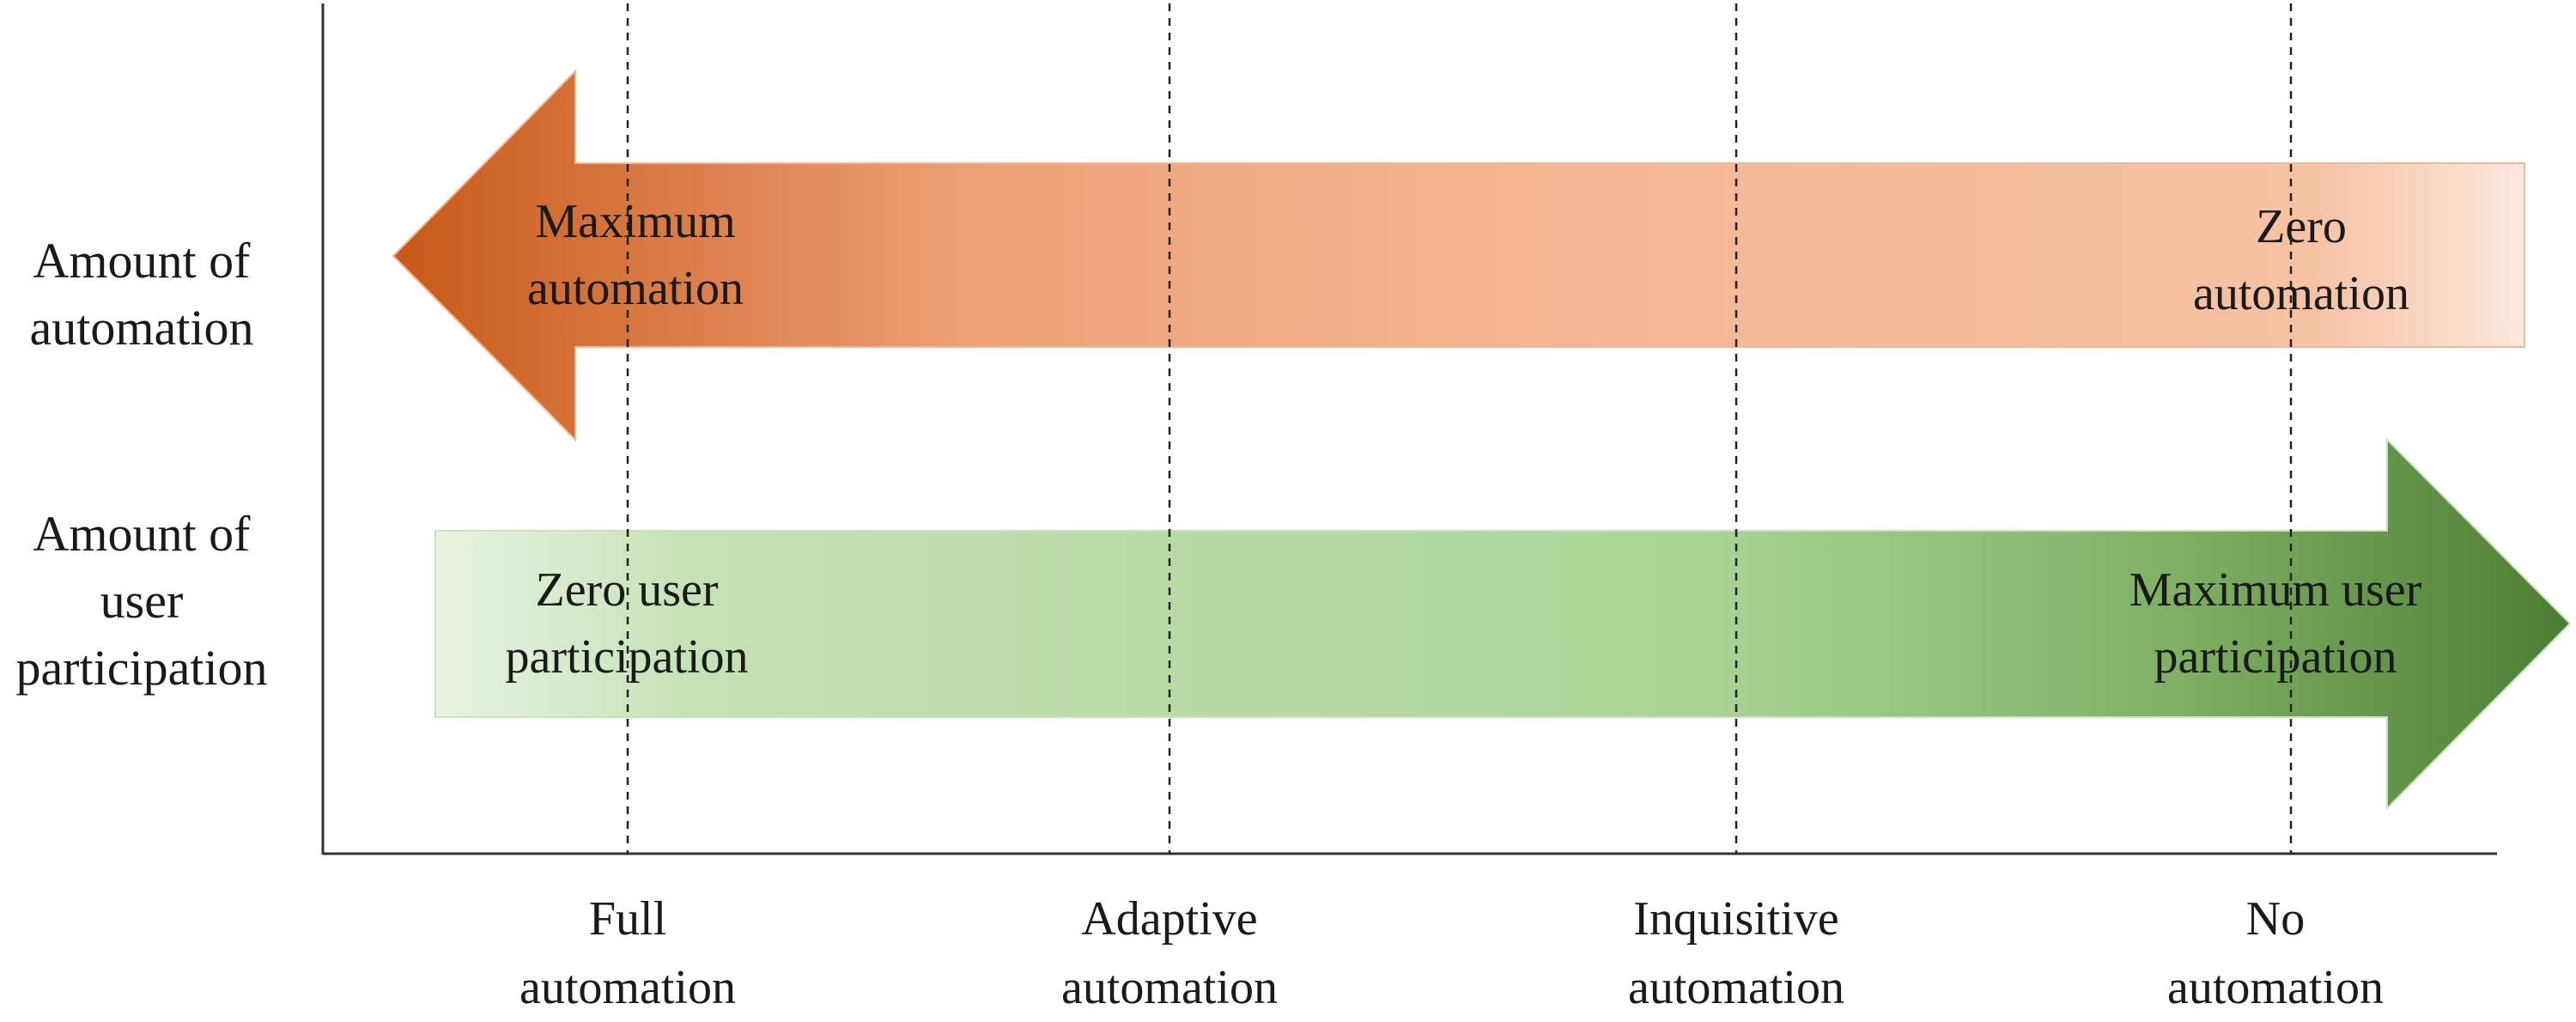 This screenshot has width=2576, height=1022. I want to click on y-label-automation: Amount of automation, so click(142, 294).